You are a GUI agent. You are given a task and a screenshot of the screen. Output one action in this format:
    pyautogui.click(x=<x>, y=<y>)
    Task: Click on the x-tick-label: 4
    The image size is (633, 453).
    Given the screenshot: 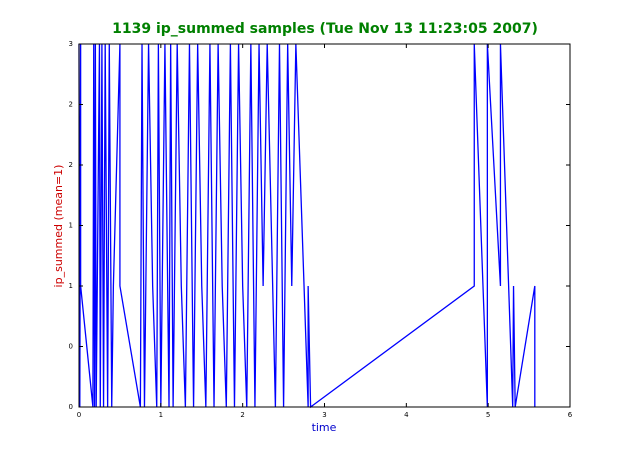 What is the action you would take?
    pyautogui.click(x=406, y=415)
    